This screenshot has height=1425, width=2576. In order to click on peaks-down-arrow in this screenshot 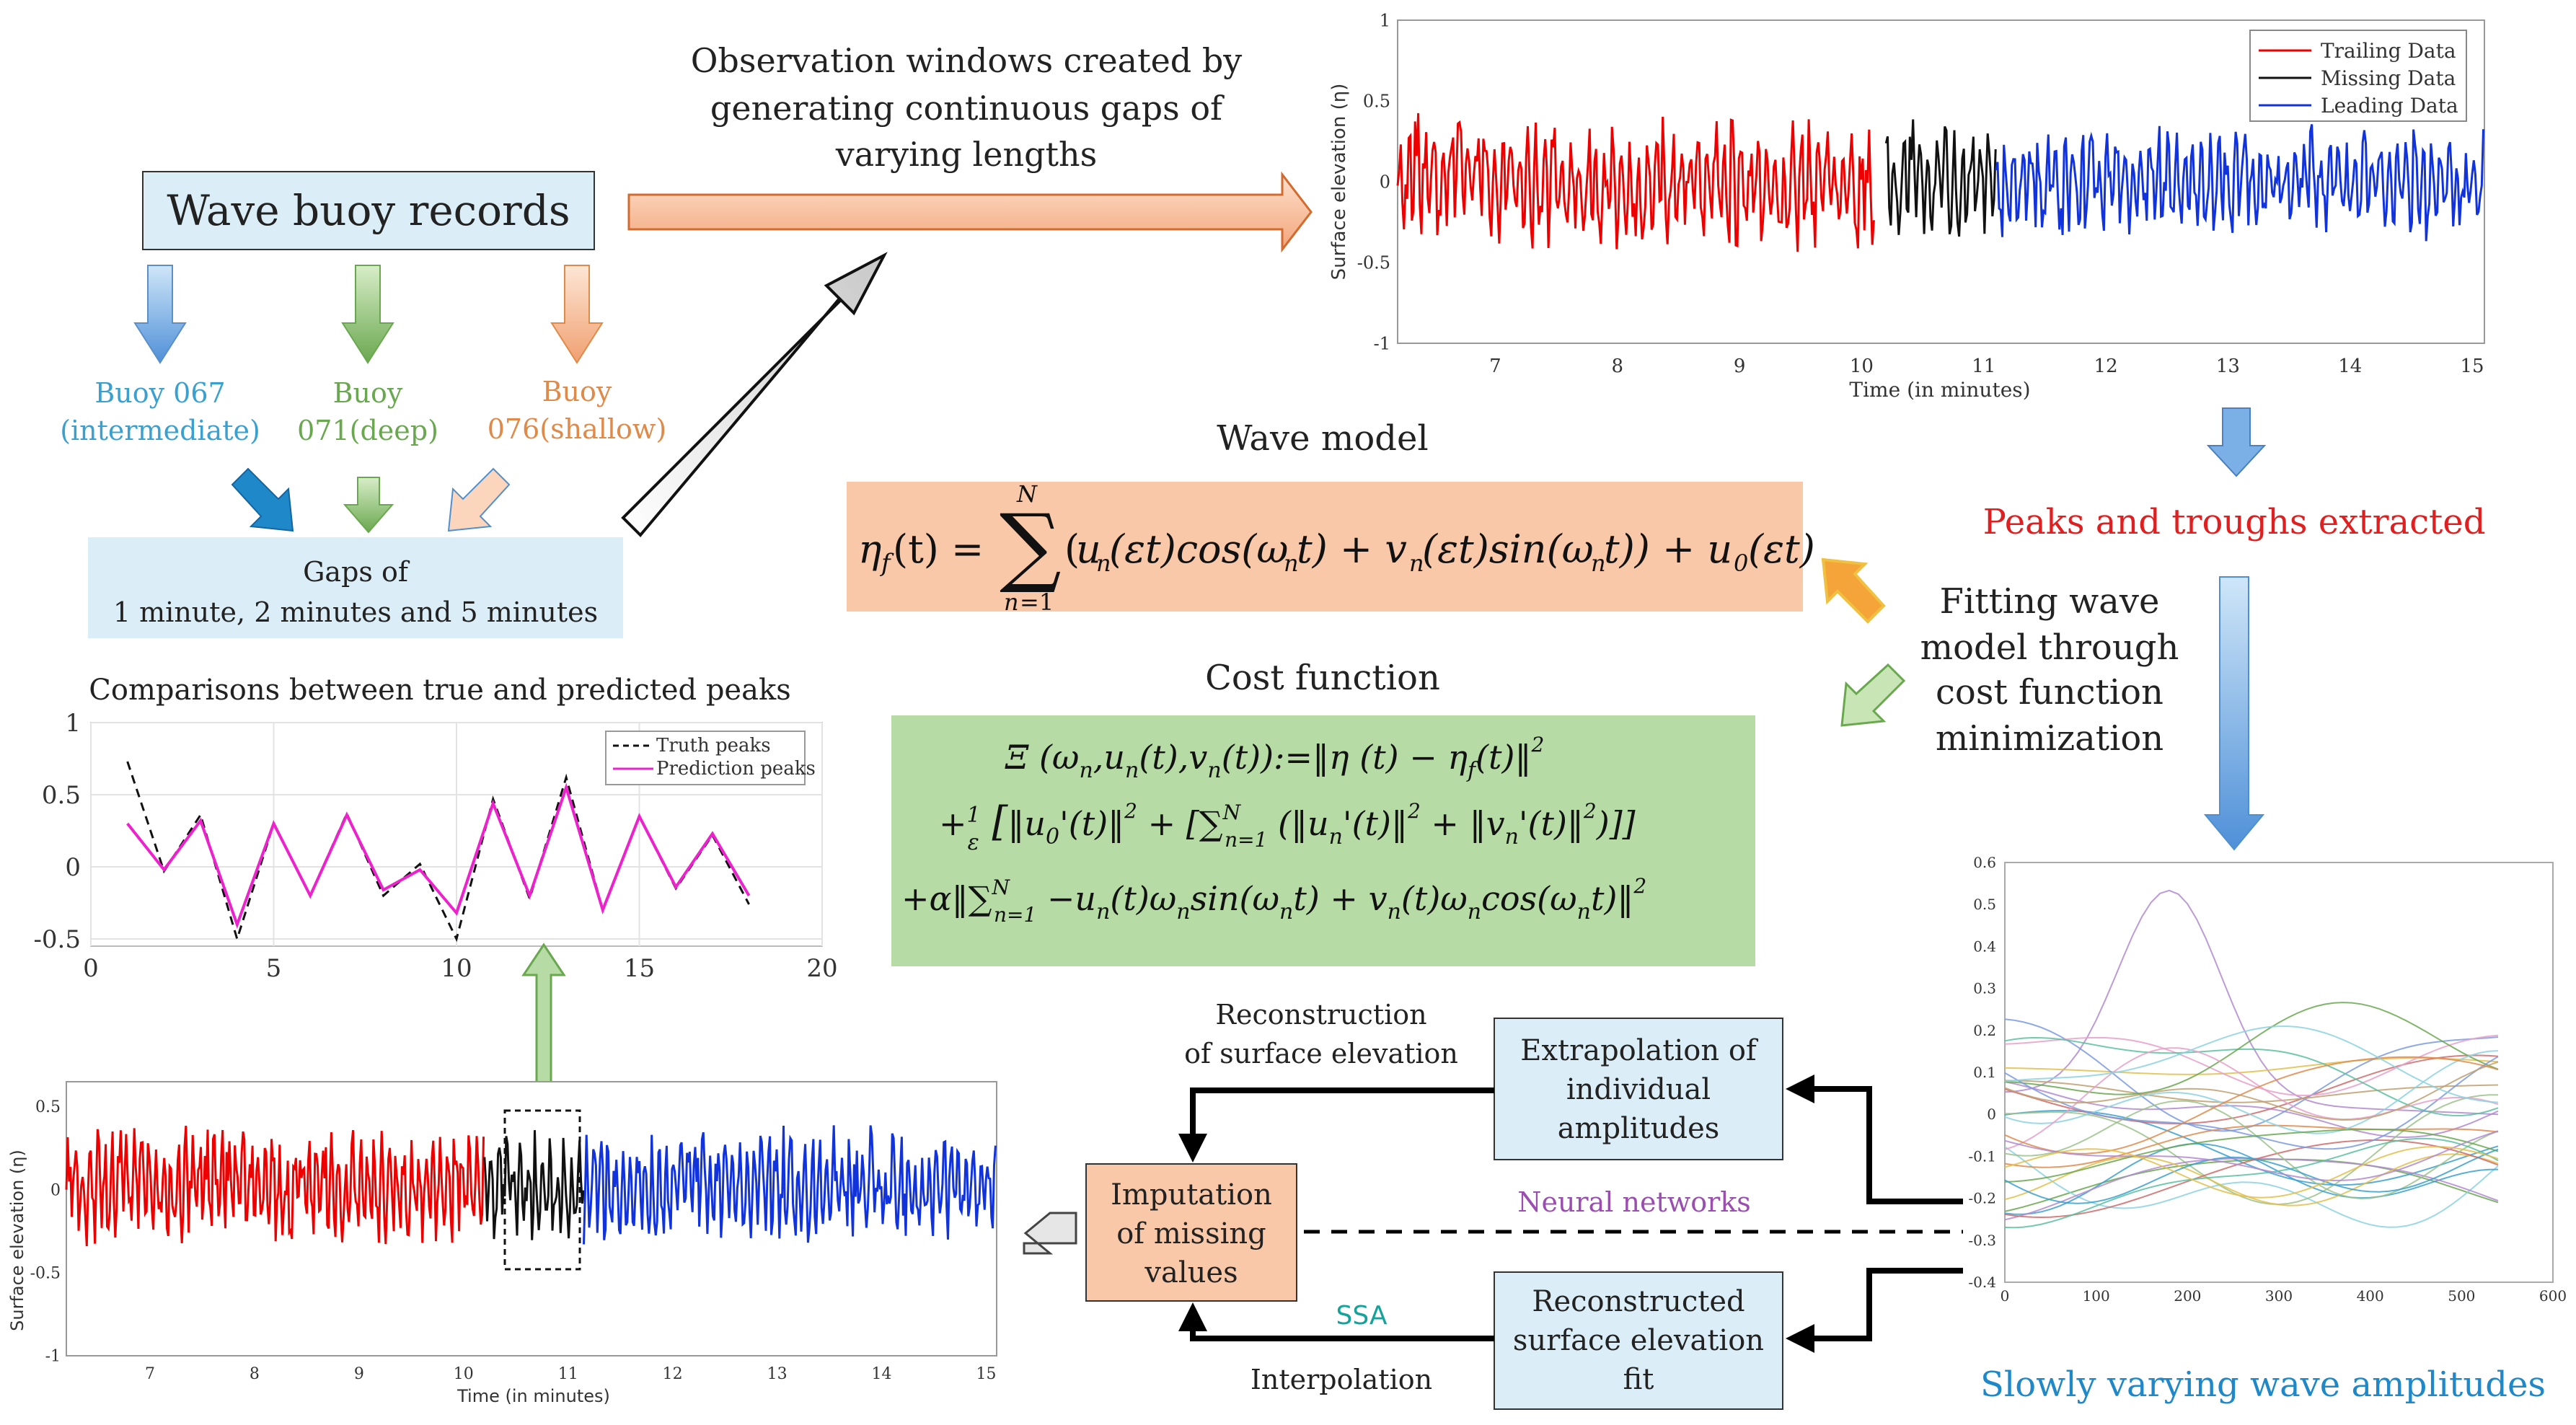, I will do `click(2236, 442)`.